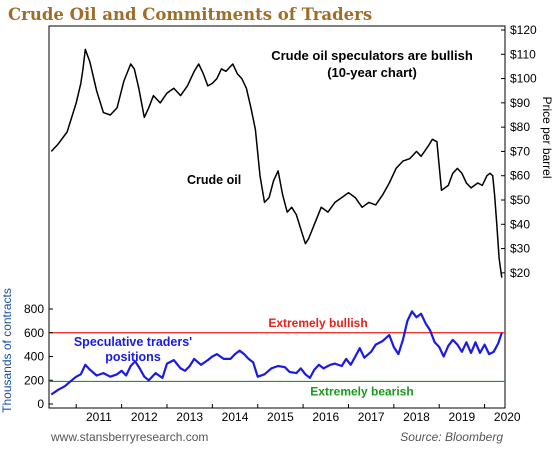 The height and width of the screenshot is (452, 553). I want to click on price-tick-label: $70, so click(520, 151).